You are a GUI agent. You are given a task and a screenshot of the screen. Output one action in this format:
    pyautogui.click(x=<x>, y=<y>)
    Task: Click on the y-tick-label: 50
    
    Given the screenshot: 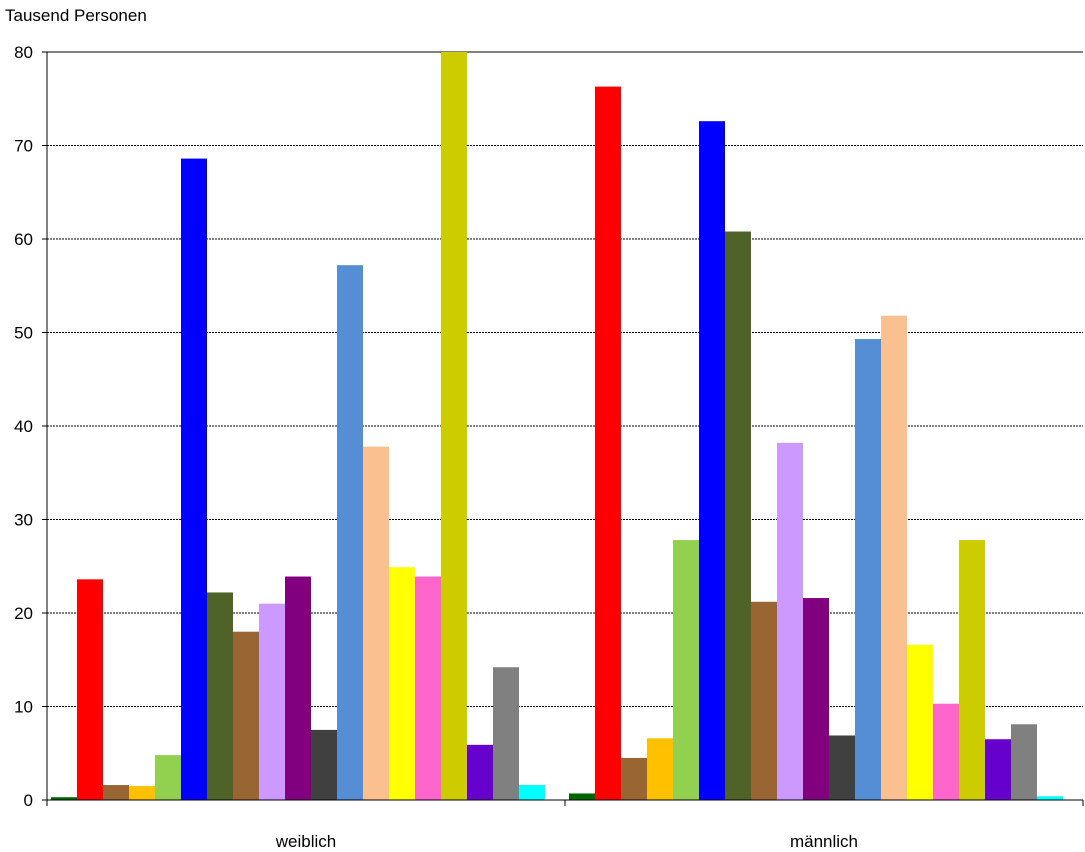 What is the action you would take?
    pyautogui.click(x=23, y=333)
    